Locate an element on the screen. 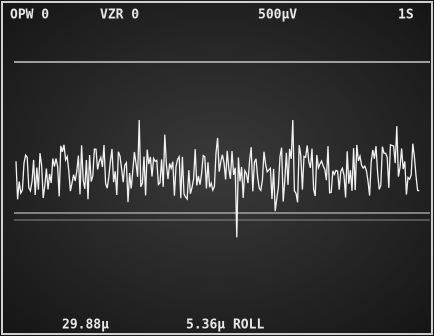 This screenshot has width=434, height=336. readout-label: 5.36µ ROLL is located at coordinates (225, 325).